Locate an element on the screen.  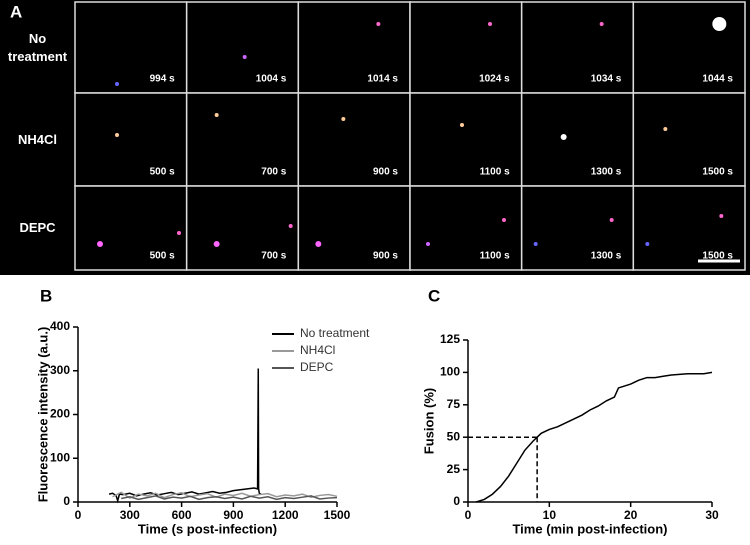
time-label: 1014 s is located at coordinates (382, 79).